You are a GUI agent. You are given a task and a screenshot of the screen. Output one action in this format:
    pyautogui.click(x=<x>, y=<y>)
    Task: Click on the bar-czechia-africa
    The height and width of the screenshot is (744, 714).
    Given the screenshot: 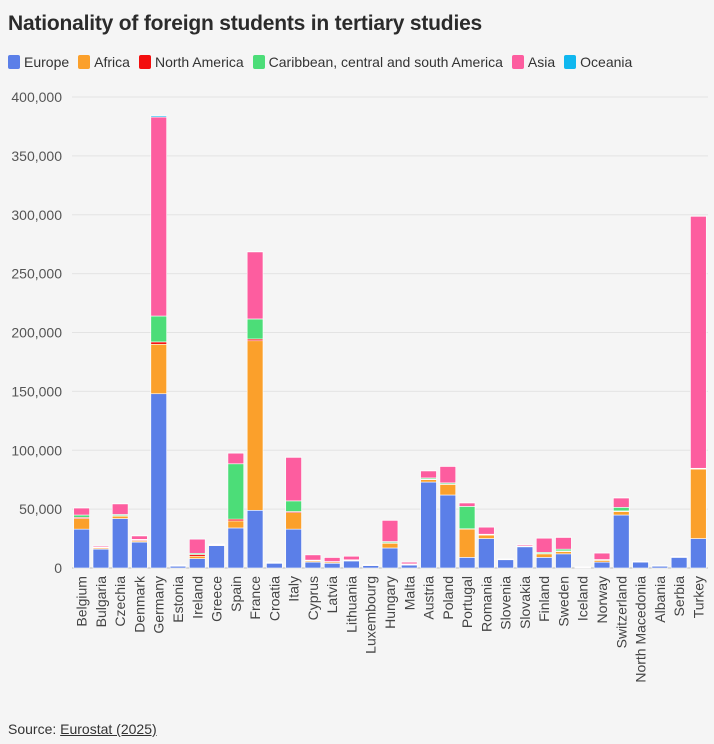 What is the action you would take?
    pyautogui.click(x=120, y=517)
    